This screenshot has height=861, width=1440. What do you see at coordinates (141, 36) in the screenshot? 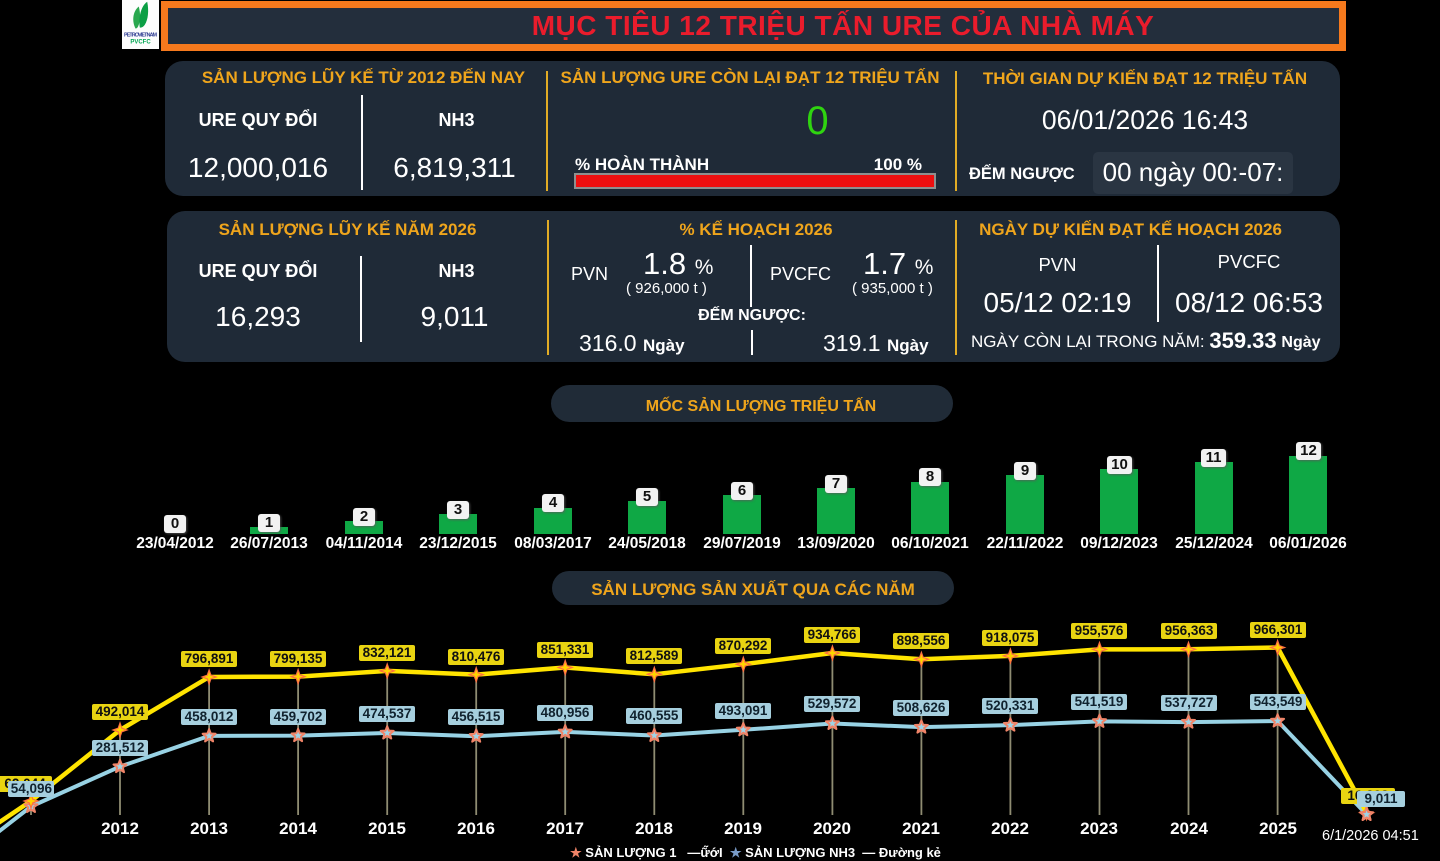
I see `svg-text: PETROVIETNAM` at bounding box center [141, 36].